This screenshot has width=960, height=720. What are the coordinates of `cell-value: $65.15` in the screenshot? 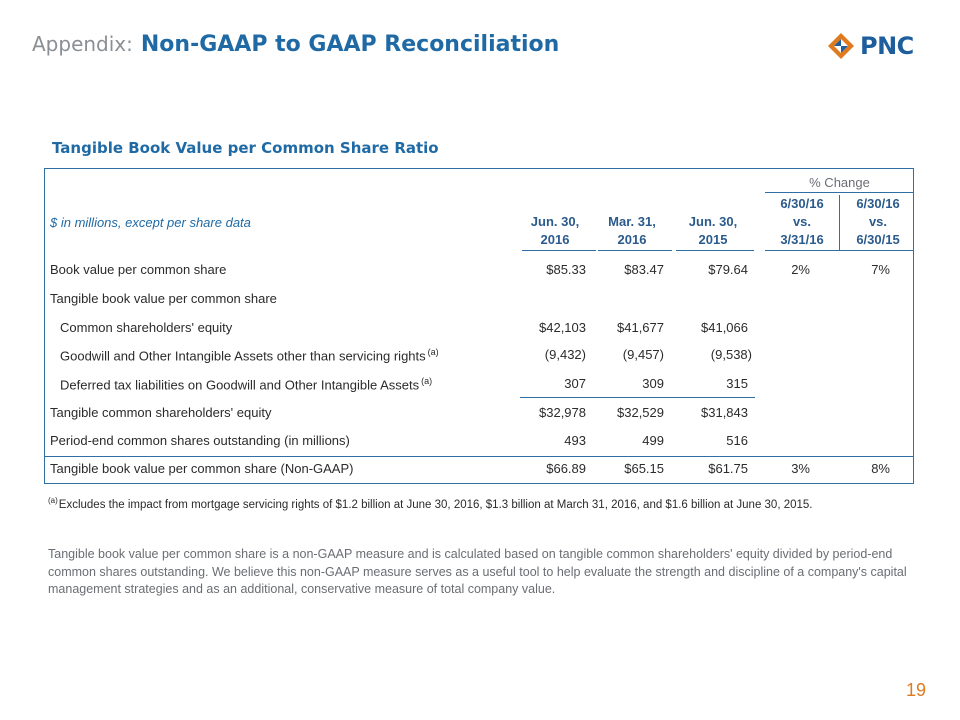 It's located at (644, 468).